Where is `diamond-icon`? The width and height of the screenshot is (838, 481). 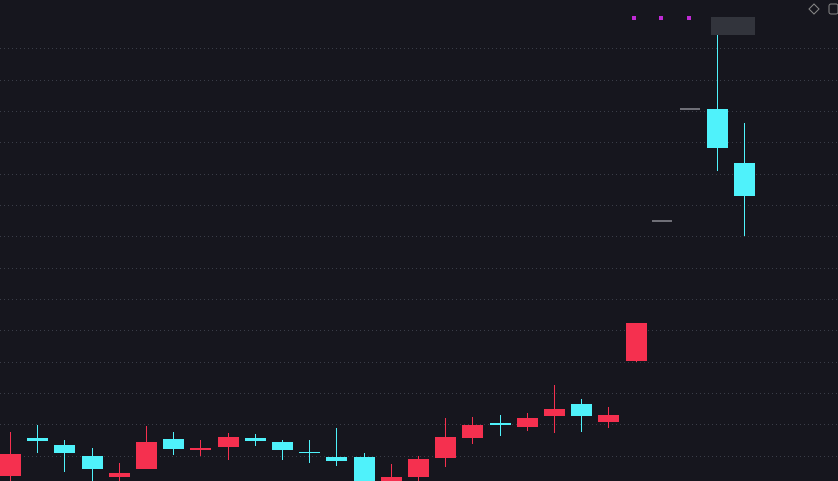
diamond-icon is located at coordinates (814, 9).